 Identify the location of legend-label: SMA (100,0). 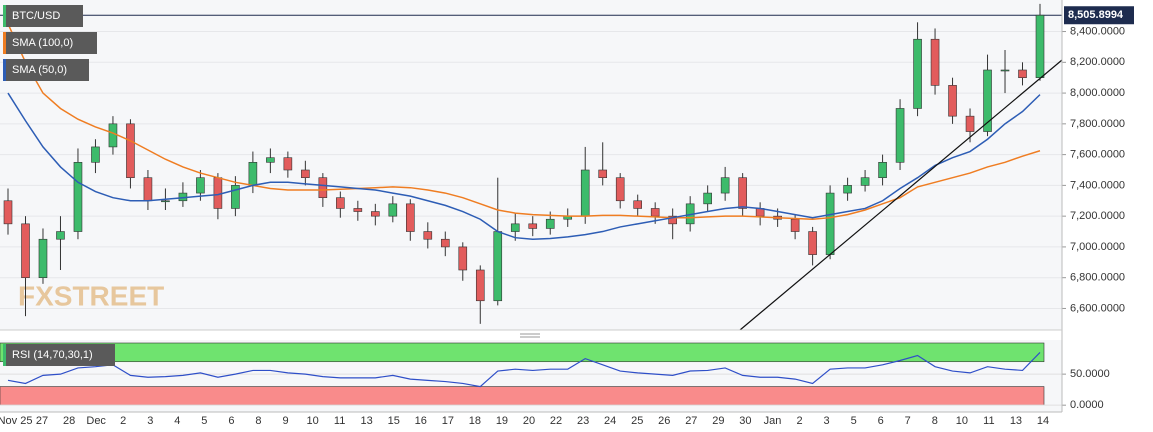
(42, 43).